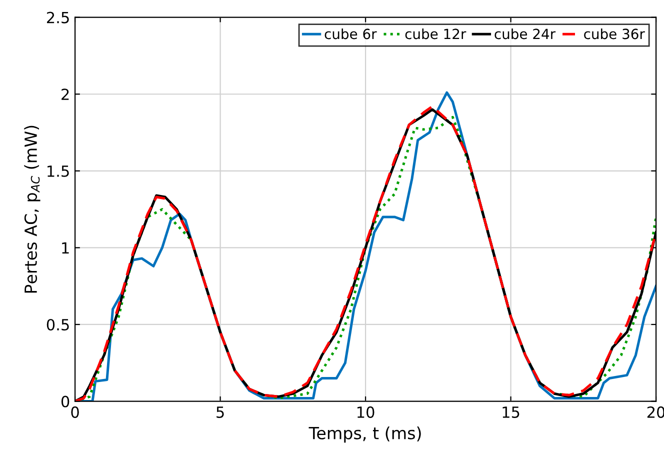 The height and width of the screenshot is (456, 664). I want to click on y-tick-label: 0.5, so click(57, 324).